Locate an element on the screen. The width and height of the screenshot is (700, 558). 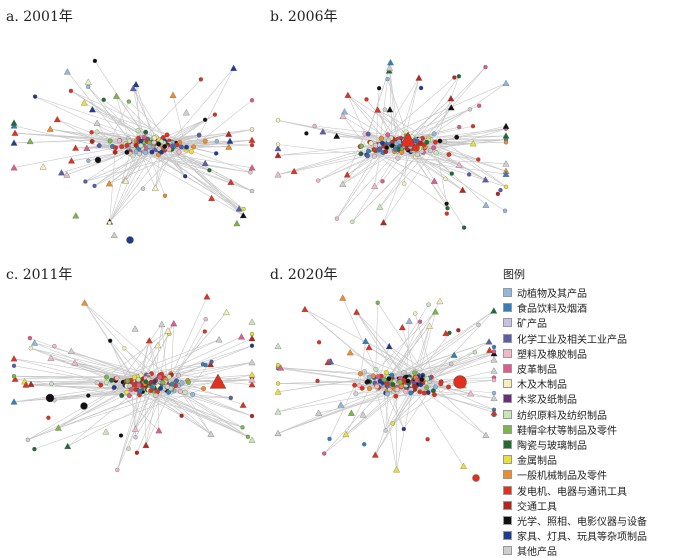
hub-node is located at coordinates (50, 398).